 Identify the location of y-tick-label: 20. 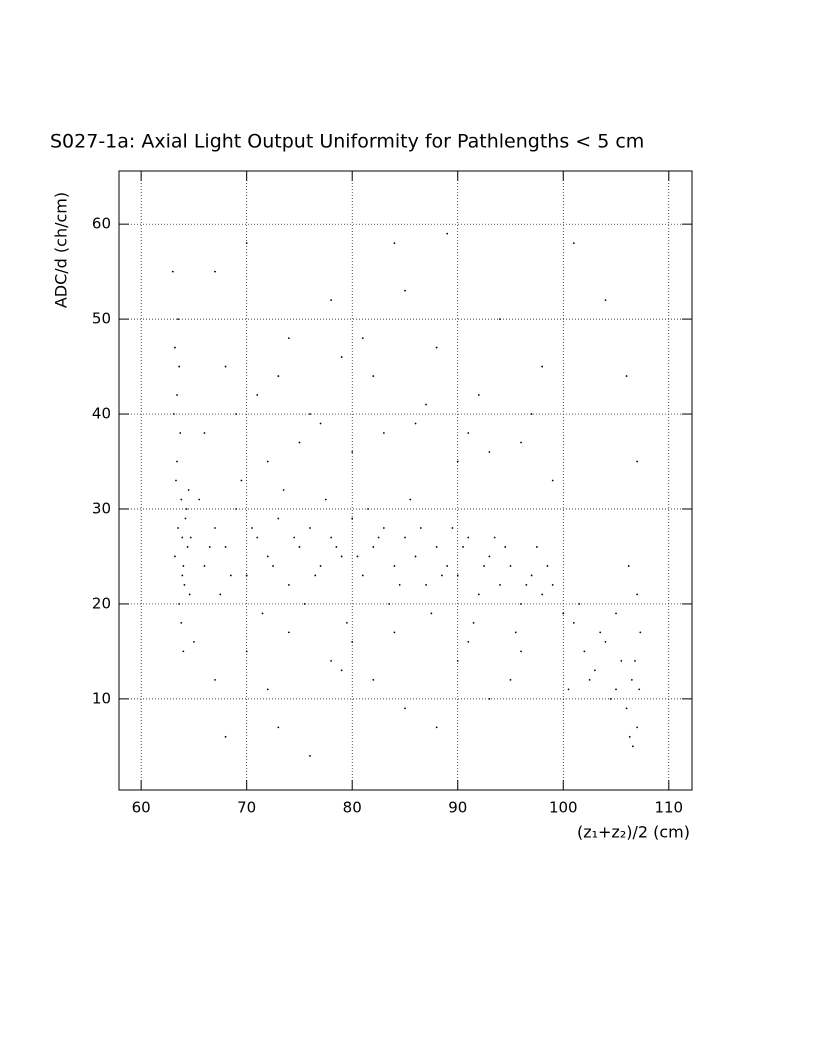
(101, 603).